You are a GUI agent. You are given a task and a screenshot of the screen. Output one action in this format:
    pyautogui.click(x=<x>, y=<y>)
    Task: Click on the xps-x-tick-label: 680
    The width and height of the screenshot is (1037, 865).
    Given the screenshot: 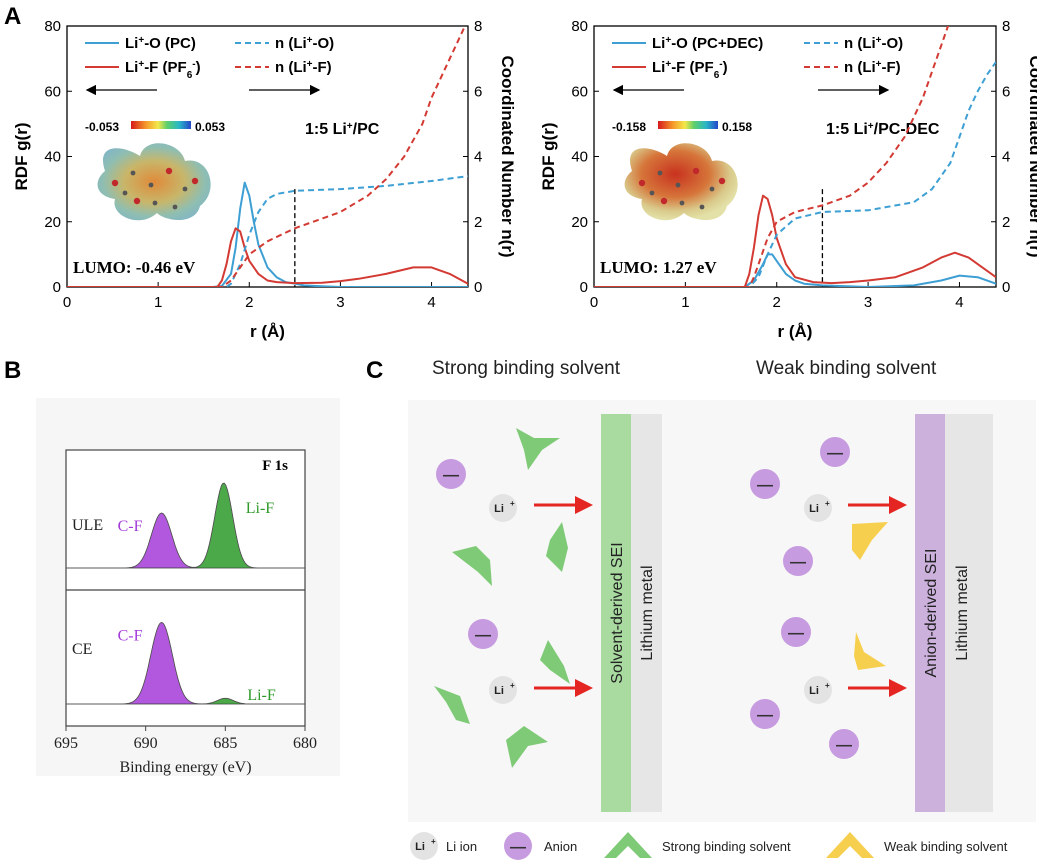 What is the action you would take?
    pyautogui.click(x=305, y=743)
    